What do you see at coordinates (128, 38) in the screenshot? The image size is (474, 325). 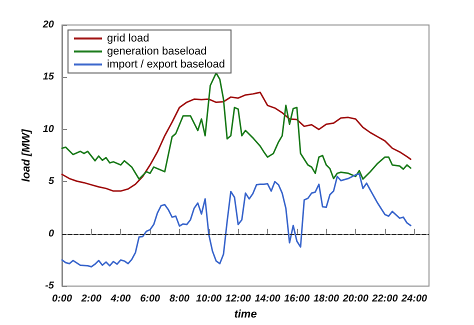 I see `legend-label: grid load` at bounding box center [128, 38].